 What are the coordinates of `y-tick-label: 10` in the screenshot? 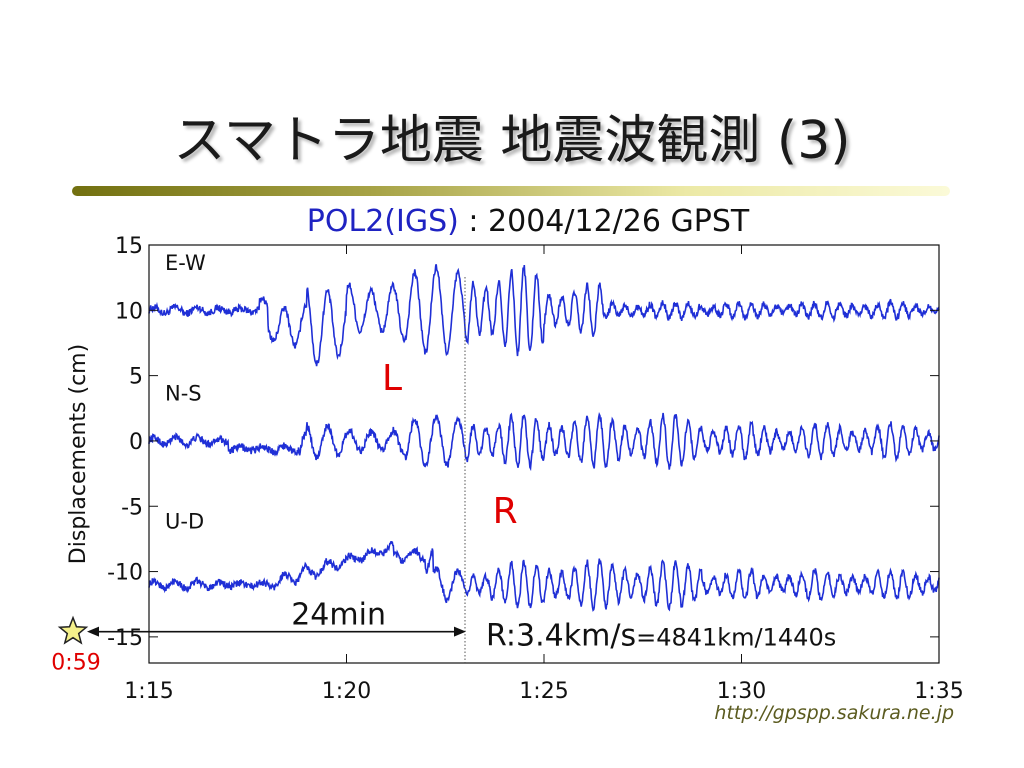 It's located at (129, 311).